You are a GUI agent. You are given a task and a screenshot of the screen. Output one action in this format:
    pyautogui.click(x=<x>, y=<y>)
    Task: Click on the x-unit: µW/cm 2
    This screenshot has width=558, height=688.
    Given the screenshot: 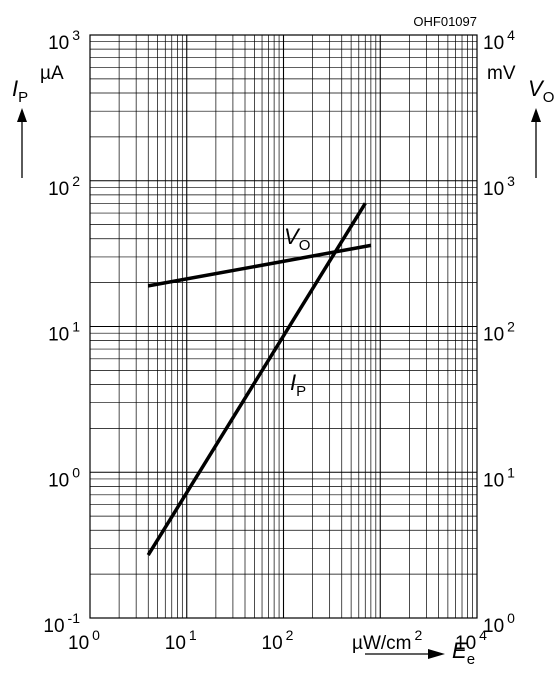 What is the action you would take?
    pyautogui.click(x=387, y=640)
    